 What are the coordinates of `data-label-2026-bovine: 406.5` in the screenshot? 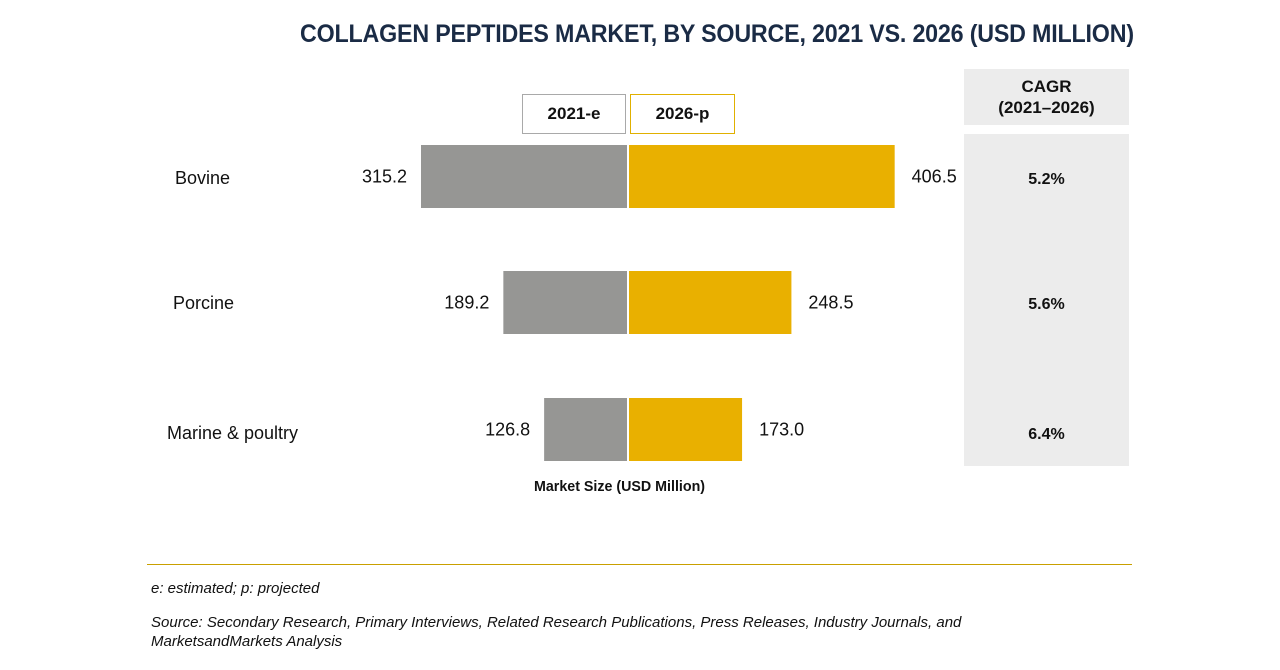 It's located at (934, 177).